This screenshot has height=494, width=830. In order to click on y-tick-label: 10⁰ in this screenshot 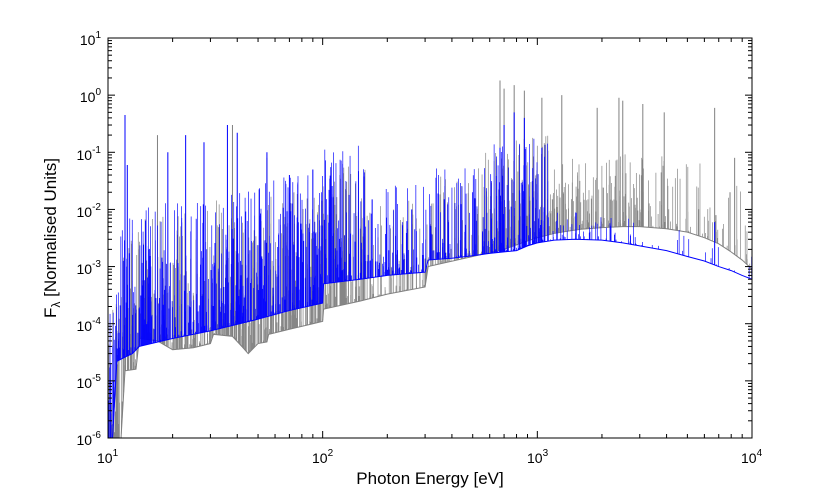, I will do `click(91, 96)`.